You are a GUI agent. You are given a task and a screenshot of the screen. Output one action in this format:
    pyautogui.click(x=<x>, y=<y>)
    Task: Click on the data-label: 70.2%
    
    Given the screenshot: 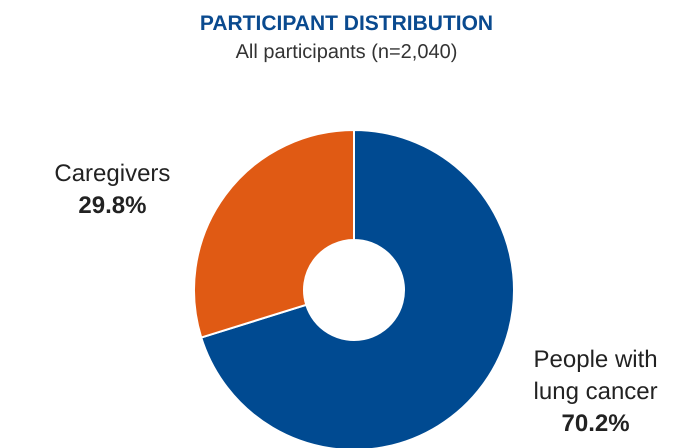 What is the action you would take?
    pyautogui.click(x=596, y=423)
    